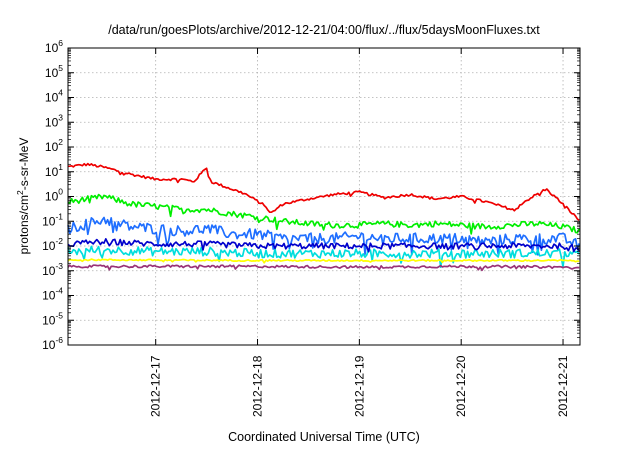 The image size is (640, 453). What do you see at coordinates (324, 437) in the screenshot?
I see `x-axis-label: Coordinated Universal Time (UTC)` at bounding box center [324, 437].